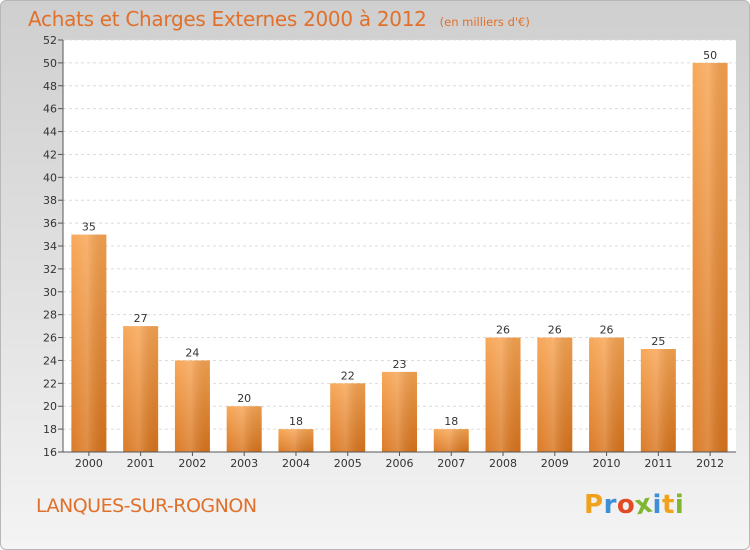 The width and height of the screenshot is (750, 550). Describe the element at coordinates (89, 463) in the screenshot. I see `x-tick-label: 2000` at that location.